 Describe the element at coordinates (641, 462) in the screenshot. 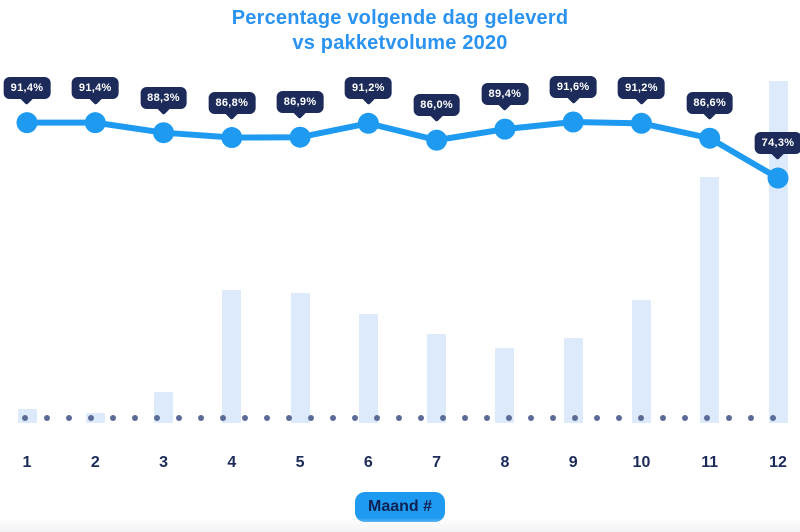

I see `x-axis-tick-label: 10` at that location.